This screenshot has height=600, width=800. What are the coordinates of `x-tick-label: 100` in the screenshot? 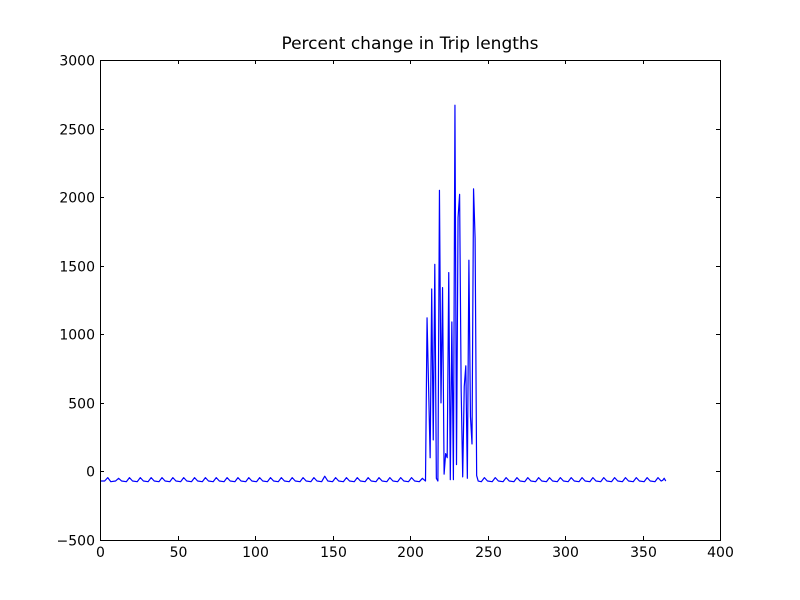 It's located at (255, 553).